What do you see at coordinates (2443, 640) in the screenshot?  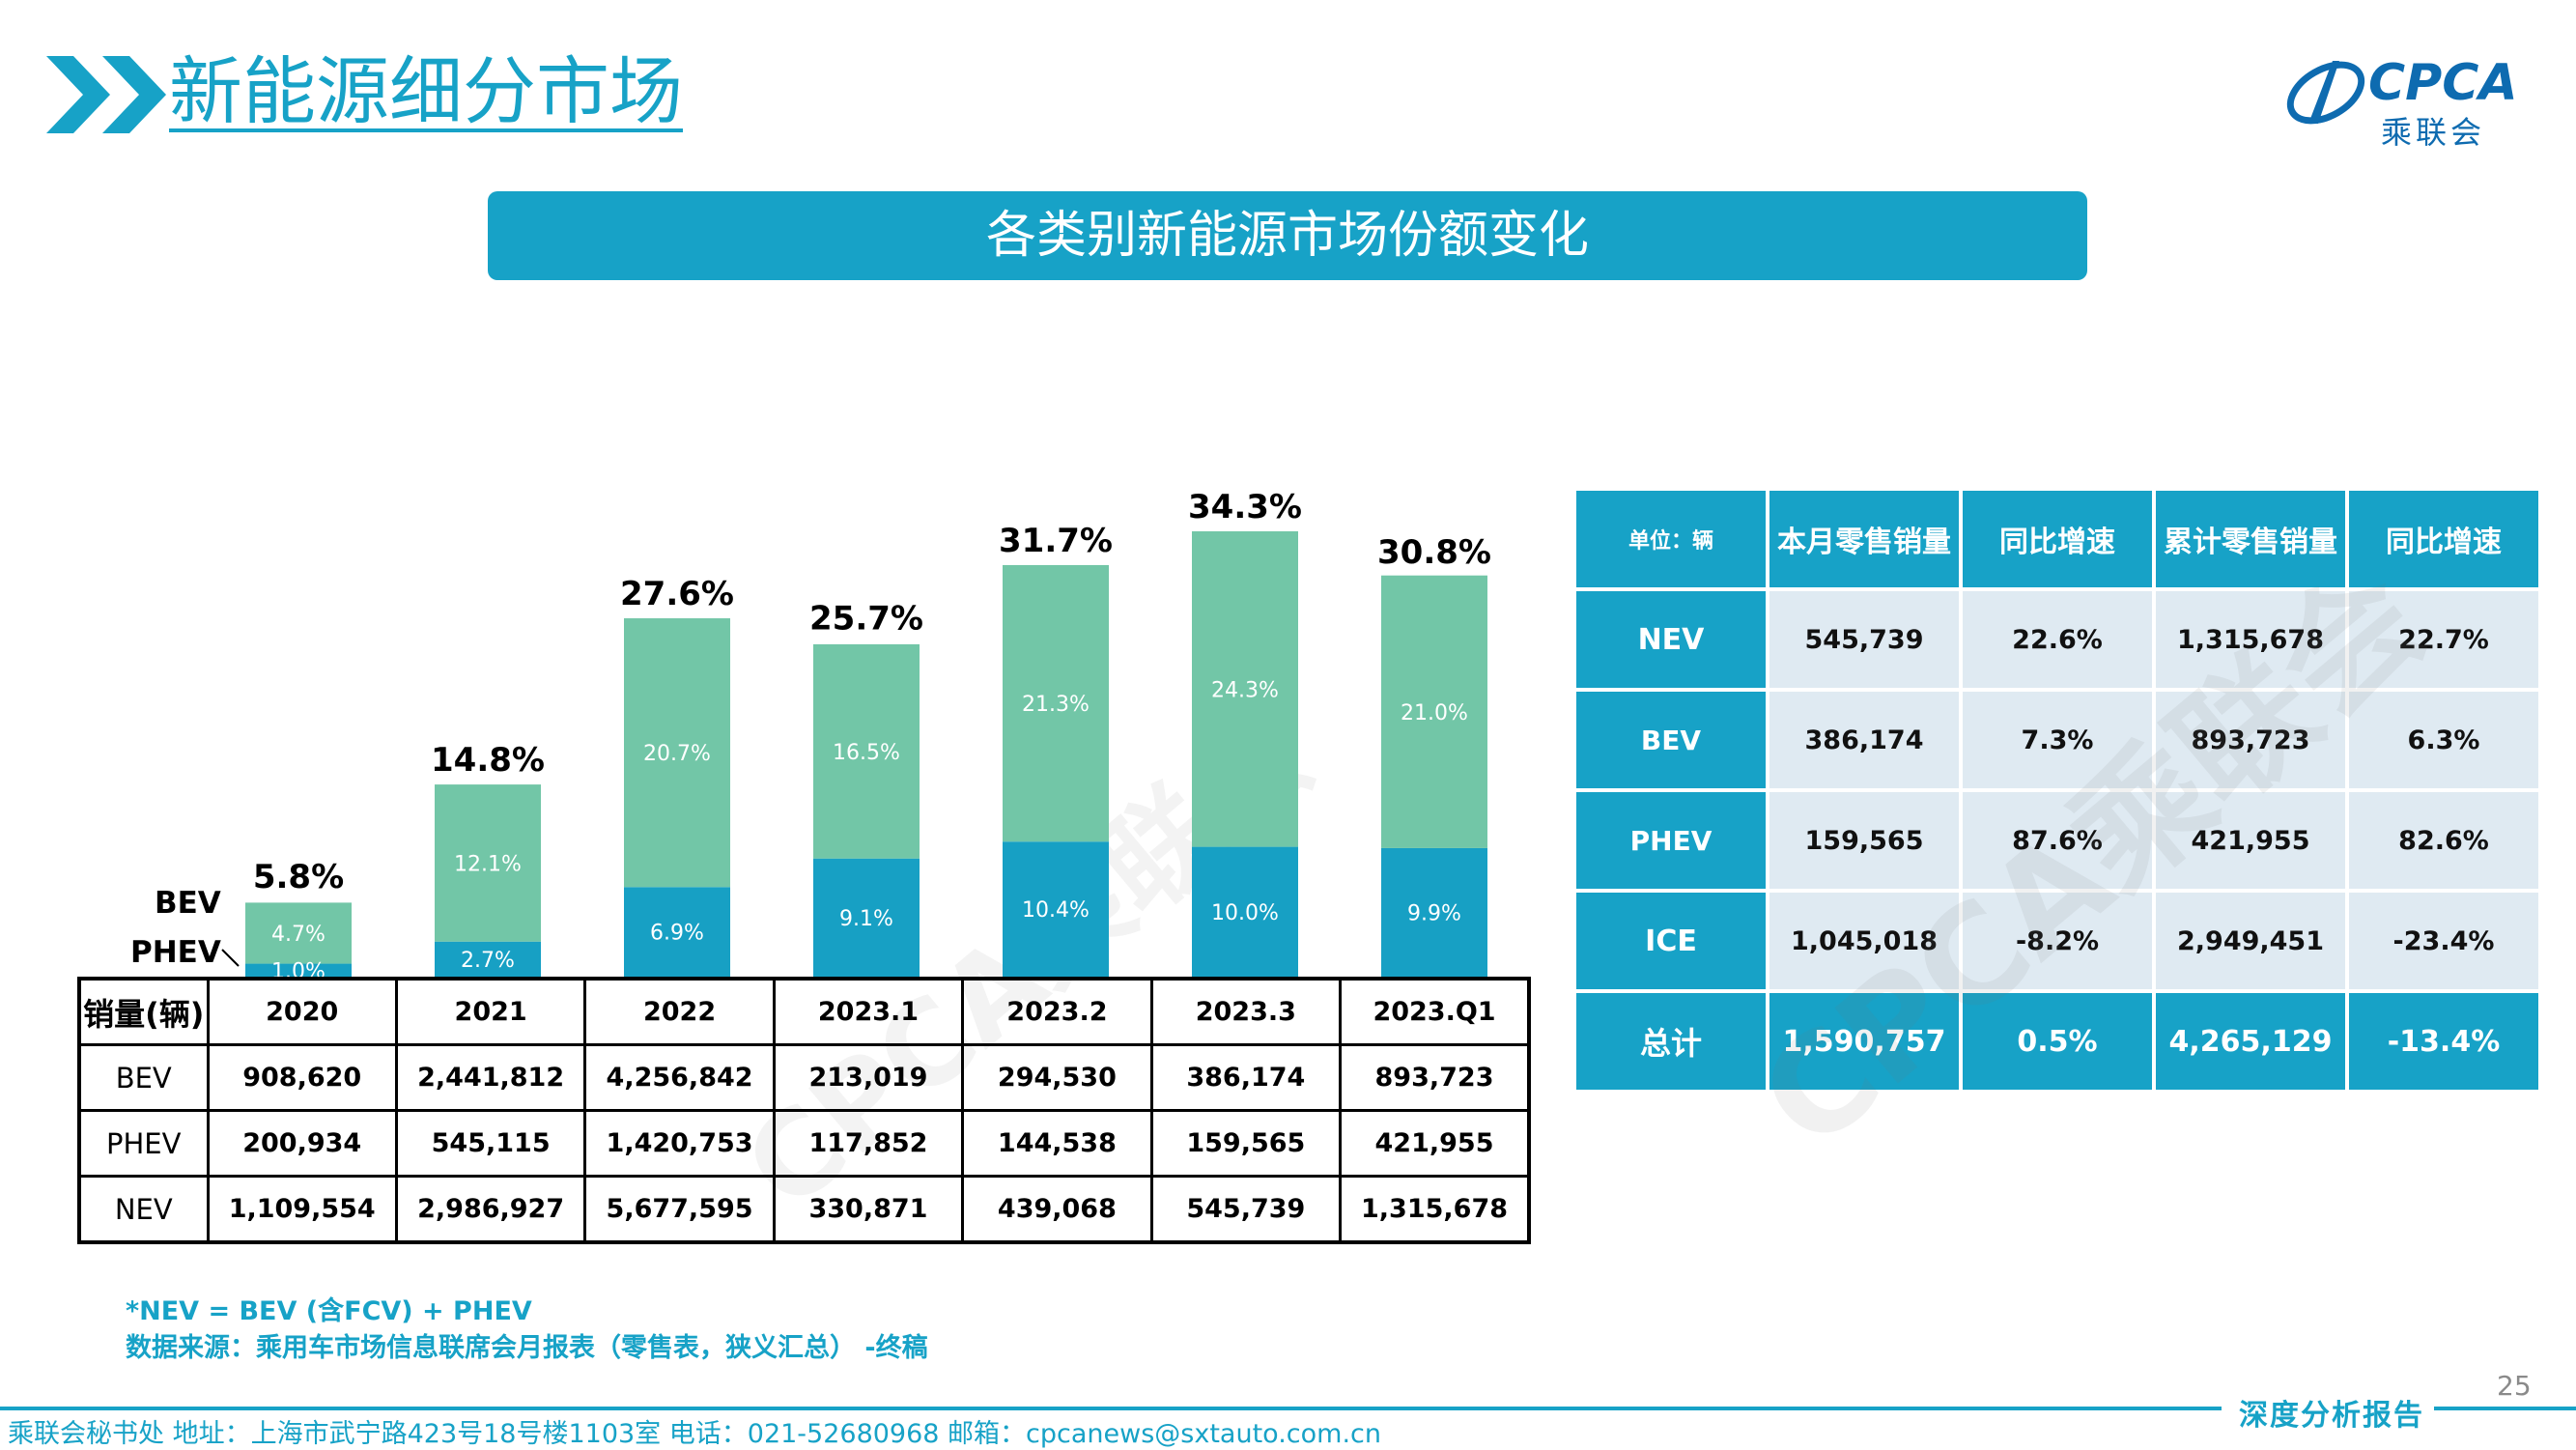 I see `summary-cell: 22.7%` at bounding box center [2443, 640].